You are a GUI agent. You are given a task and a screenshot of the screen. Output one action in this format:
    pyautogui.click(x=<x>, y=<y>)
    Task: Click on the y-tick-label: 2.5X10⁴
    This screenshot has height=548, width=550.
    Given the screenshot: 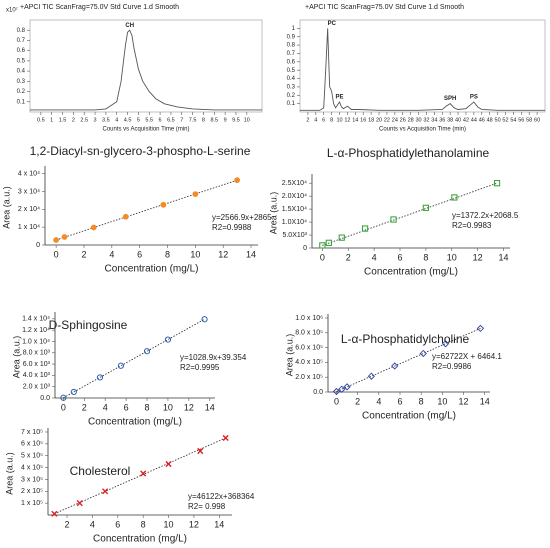 What is the action you would take?
    pyautogui.click(x=294, y=183)
    